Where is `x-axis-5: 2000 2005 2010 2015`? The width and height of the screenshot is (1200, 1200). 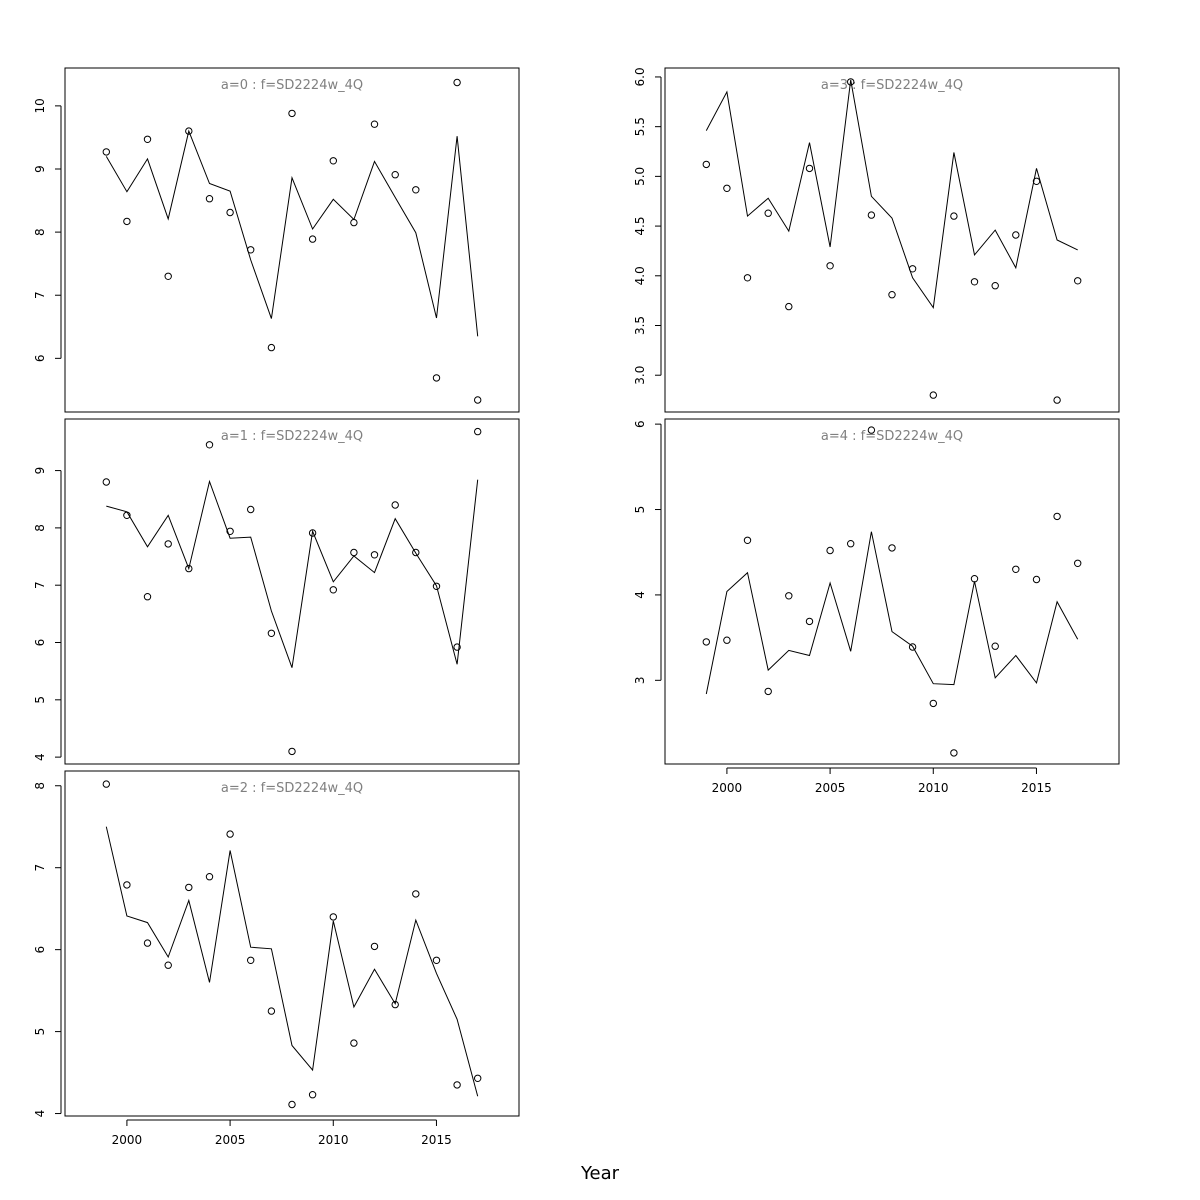
x-axis-5: 2000 2005 2010 2015 is located at coordinates (882, 781).